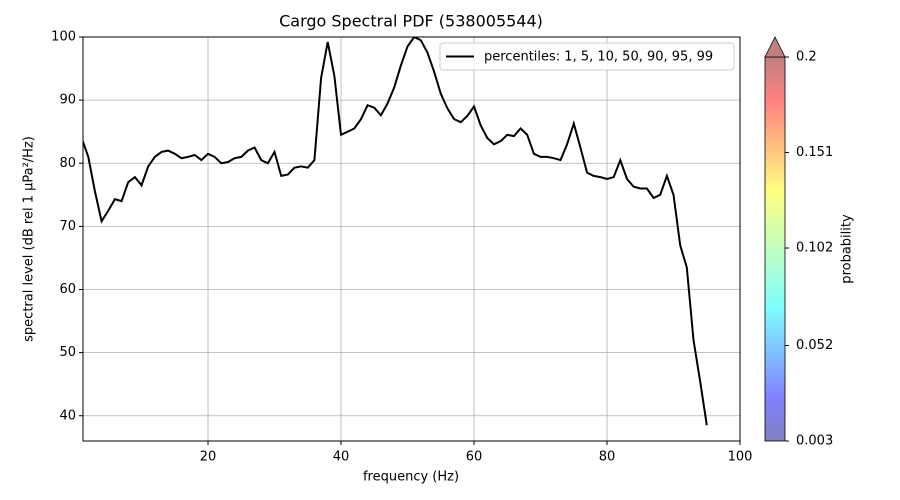 This screenshot has width=900, height=500. What do you see at coordinates (208, 457) in the screenshot?
I see `x-tick-label: 20` at bounding box center [208, 457].